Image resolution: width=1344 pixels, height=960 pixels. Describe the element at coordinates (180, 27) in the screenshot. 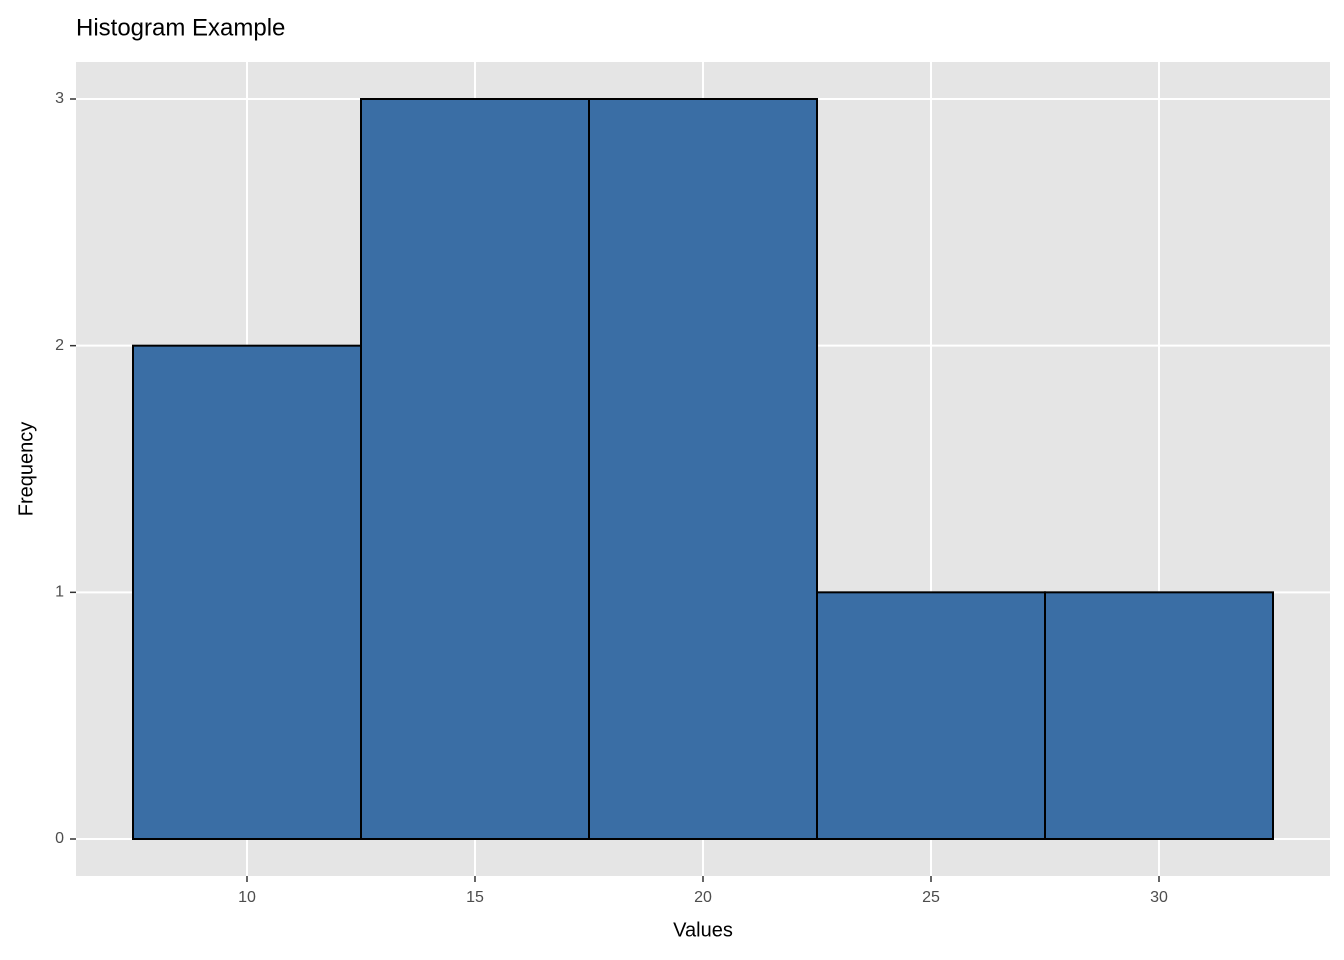

I see `chart-title: Histogram Example` at that location.